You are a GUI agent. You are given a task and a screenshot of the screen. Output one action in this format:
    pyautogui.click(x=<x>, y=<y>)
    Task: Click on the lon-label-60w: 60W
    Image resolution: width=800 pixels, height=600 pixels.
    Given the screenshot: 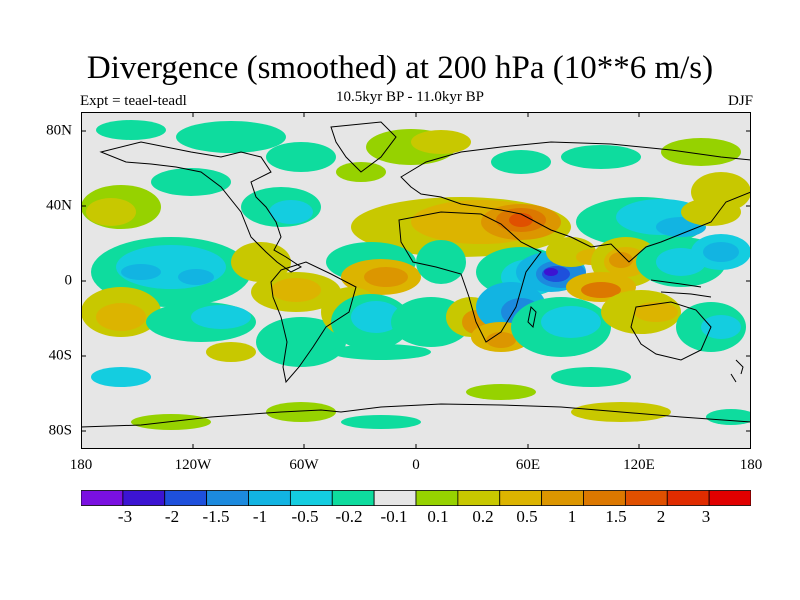 What is the action you would take?
    pyautogui.click(x=304, y=465)
    